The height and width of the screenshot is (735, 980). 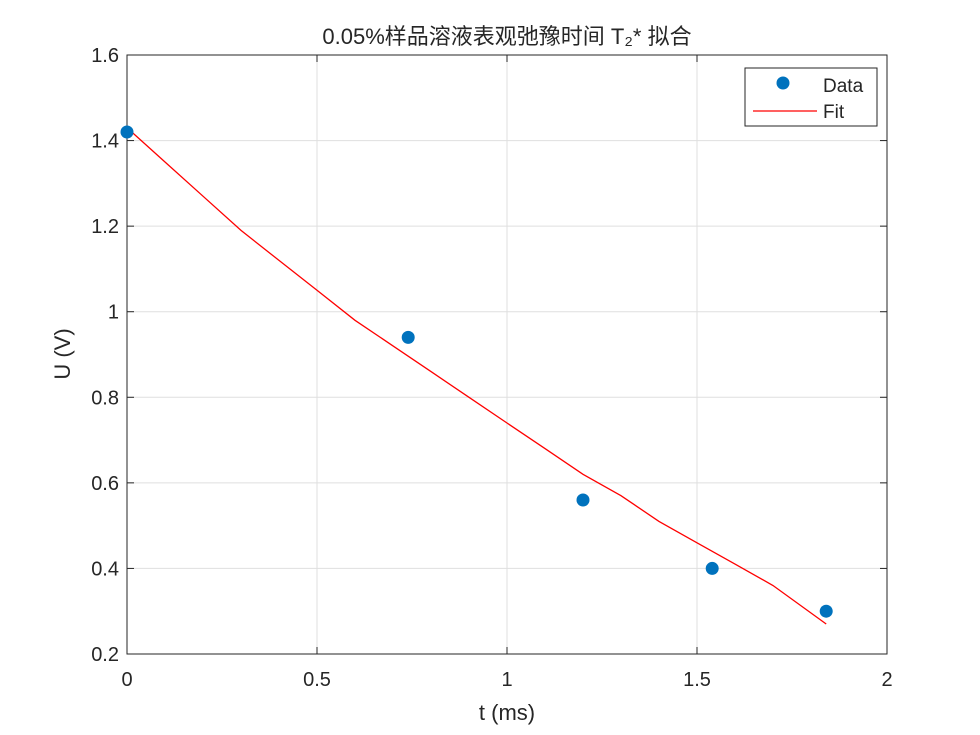 What do you see at coordinates (697, 680) in the screenshot?
I see `x-tick-label: 1.5` at bounding box center [697, 680].